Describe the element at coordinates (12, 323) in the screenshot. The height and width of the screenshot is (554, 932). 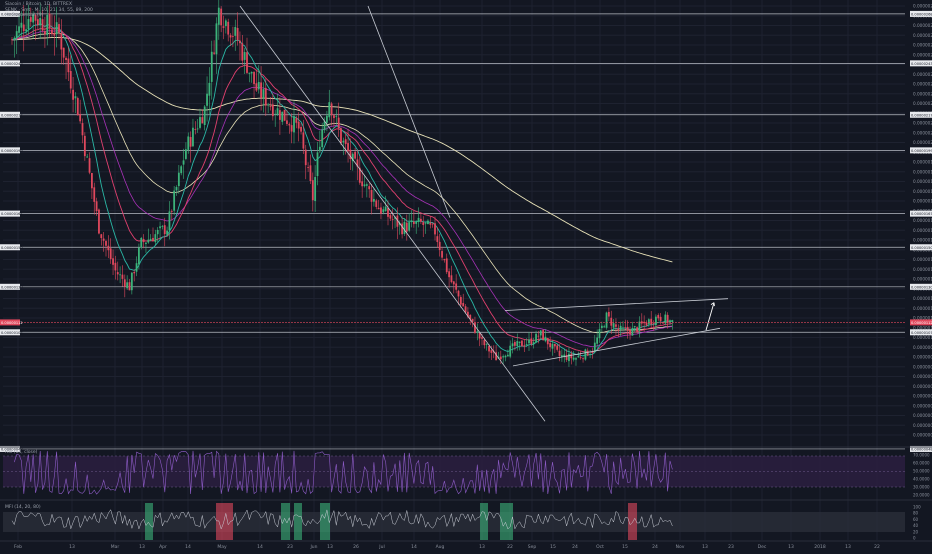
I see `current-price-tag-left-text: 0.00000112` at that location.